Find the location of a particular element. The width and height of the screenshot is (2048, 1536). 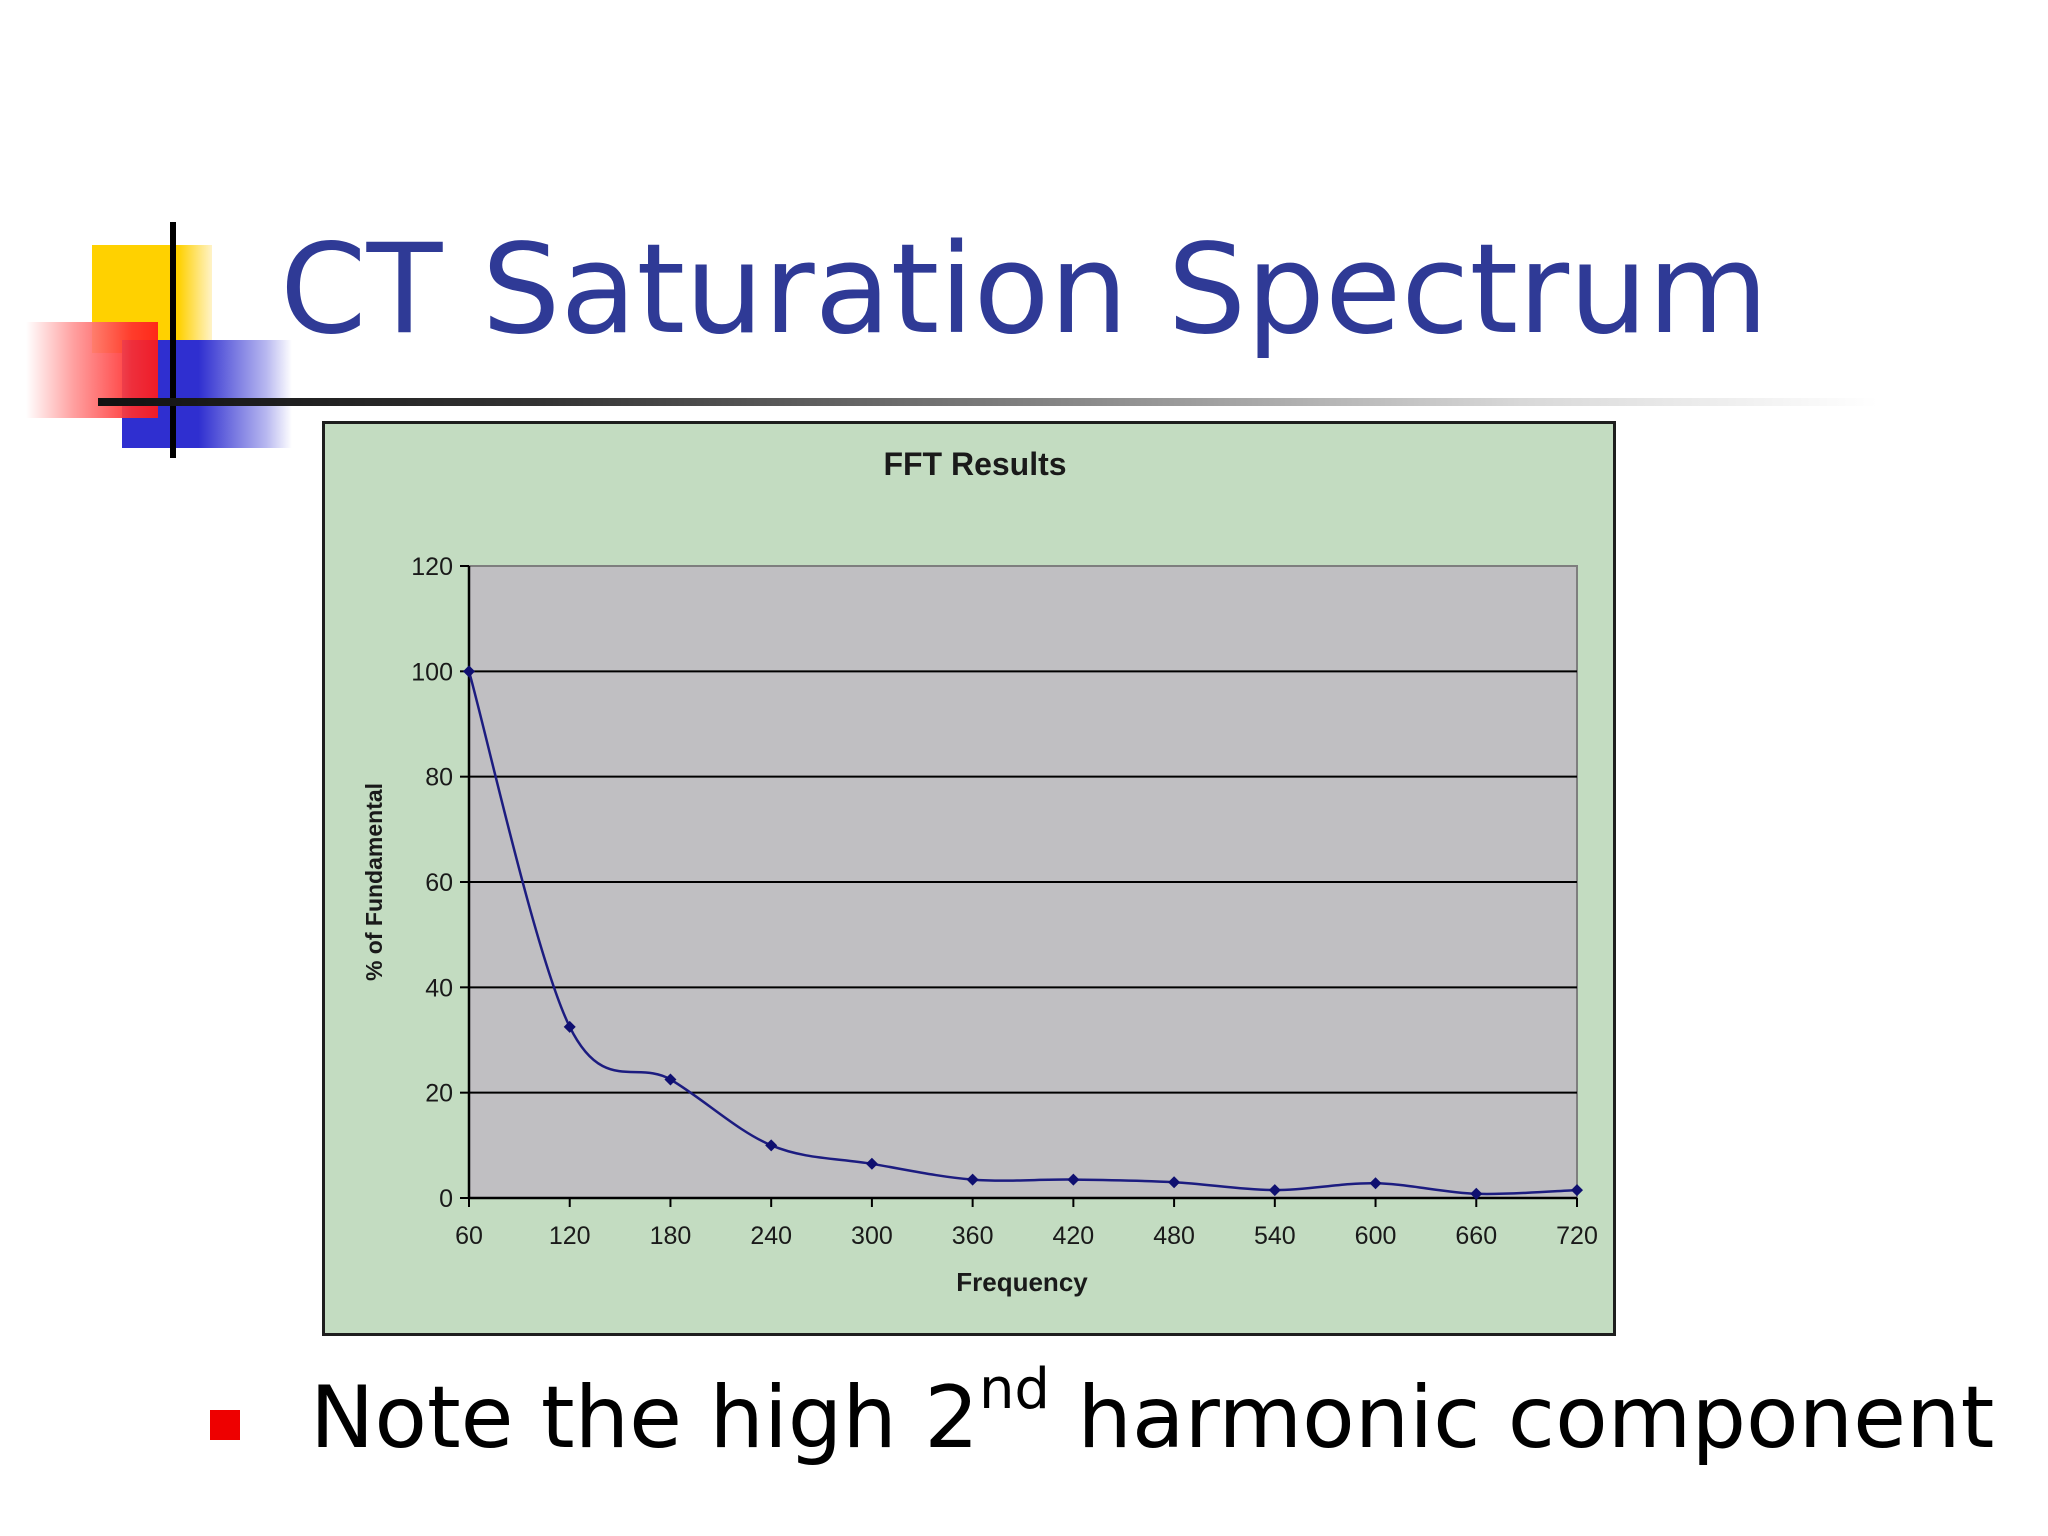

bullet-text-before: Note the high 2 is located at coordinates (644, 1418).